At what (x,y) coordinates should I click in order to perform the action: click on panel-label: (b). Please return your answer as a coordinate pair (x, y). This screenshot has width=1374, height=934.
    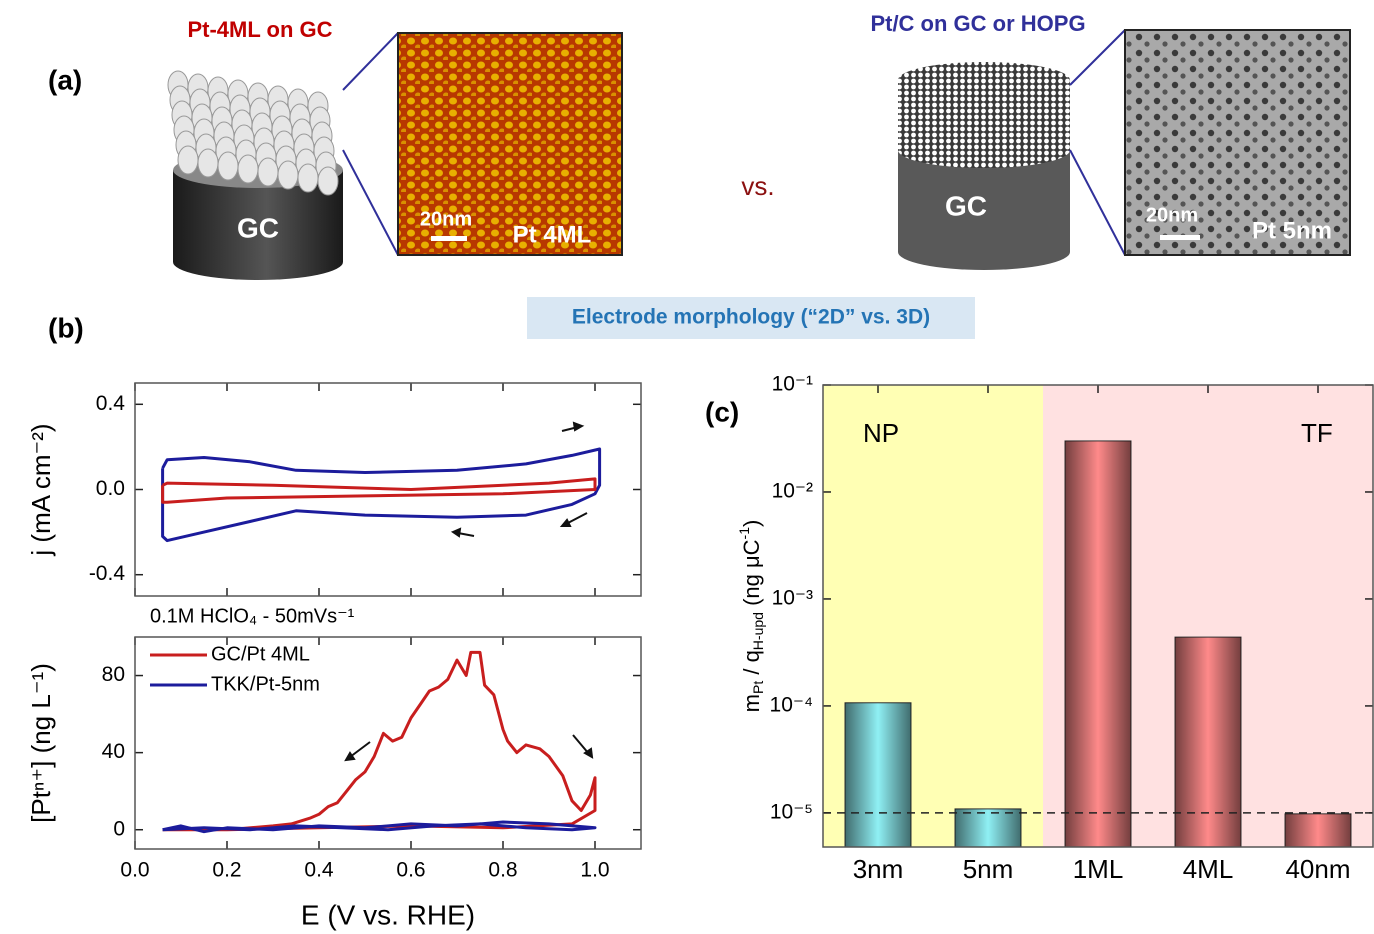
    Looking at the image, I should click on (66, 327).